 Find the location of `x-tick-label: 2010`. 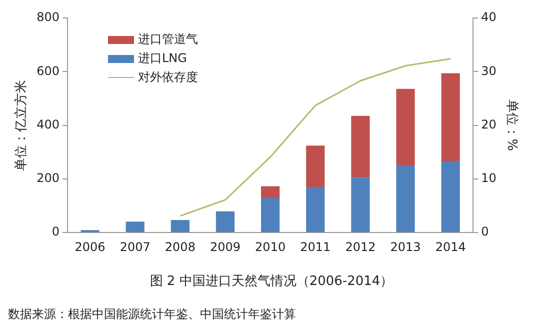

x-tick-label: 2010 is located at coordinates (270, 247).